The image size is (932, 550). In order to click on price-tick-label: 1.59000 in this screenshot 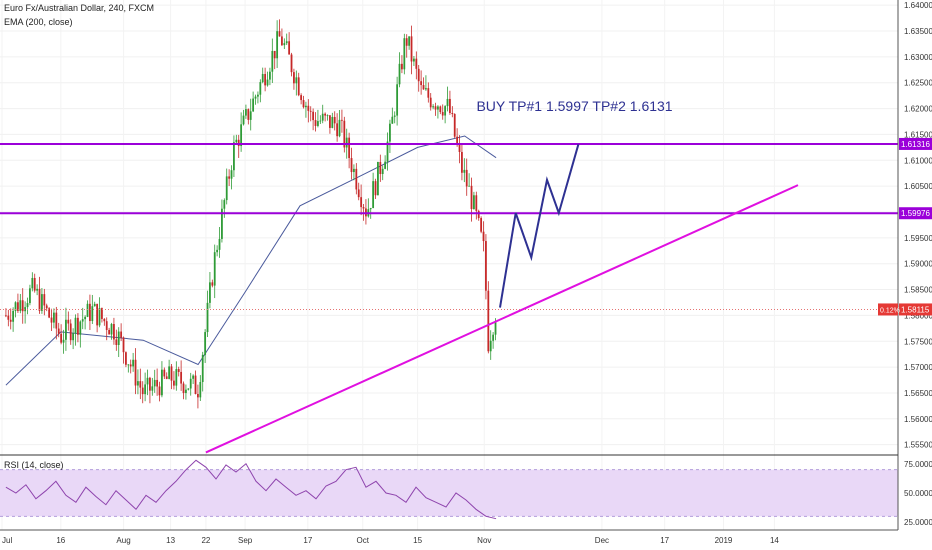, I will do `click(918, 264)`.